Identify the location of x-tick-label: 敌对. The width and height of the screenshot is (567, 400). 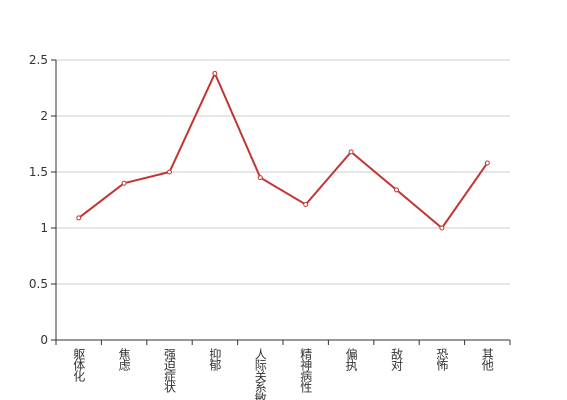
(397, 359).